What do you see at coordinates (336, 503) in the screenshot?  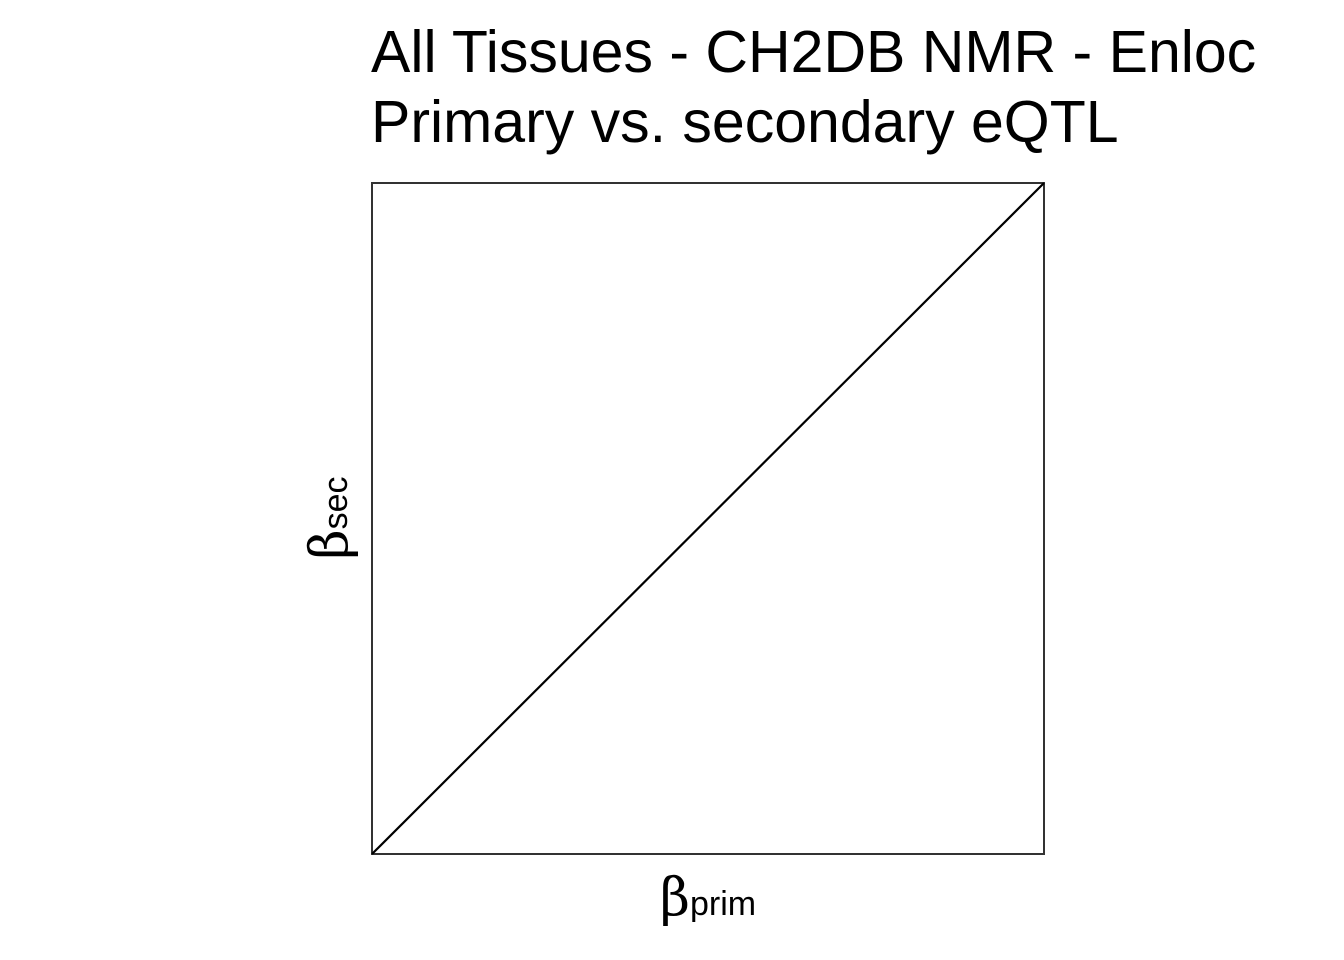 I see `y-axis-subscript: sec` at bounding box center [336, 503].